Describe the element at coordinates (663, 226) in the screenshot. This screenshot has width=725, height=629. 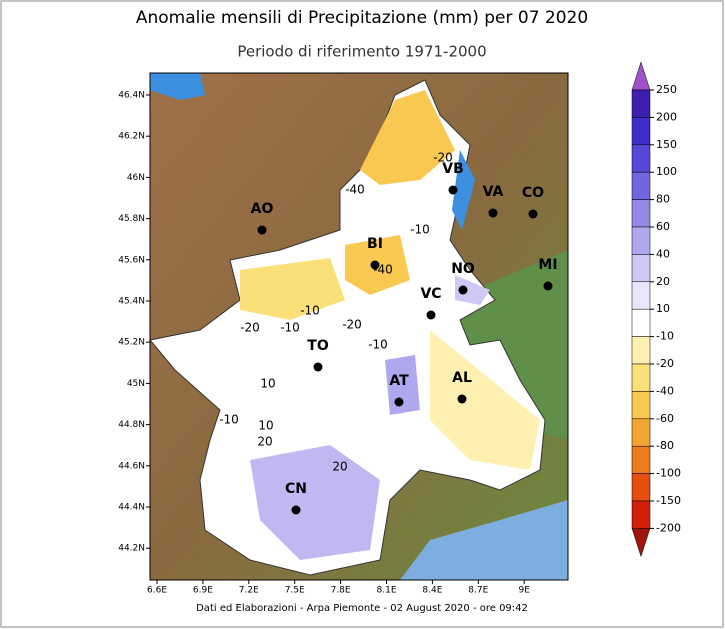
I see `colorbar-label: 60` at that location.